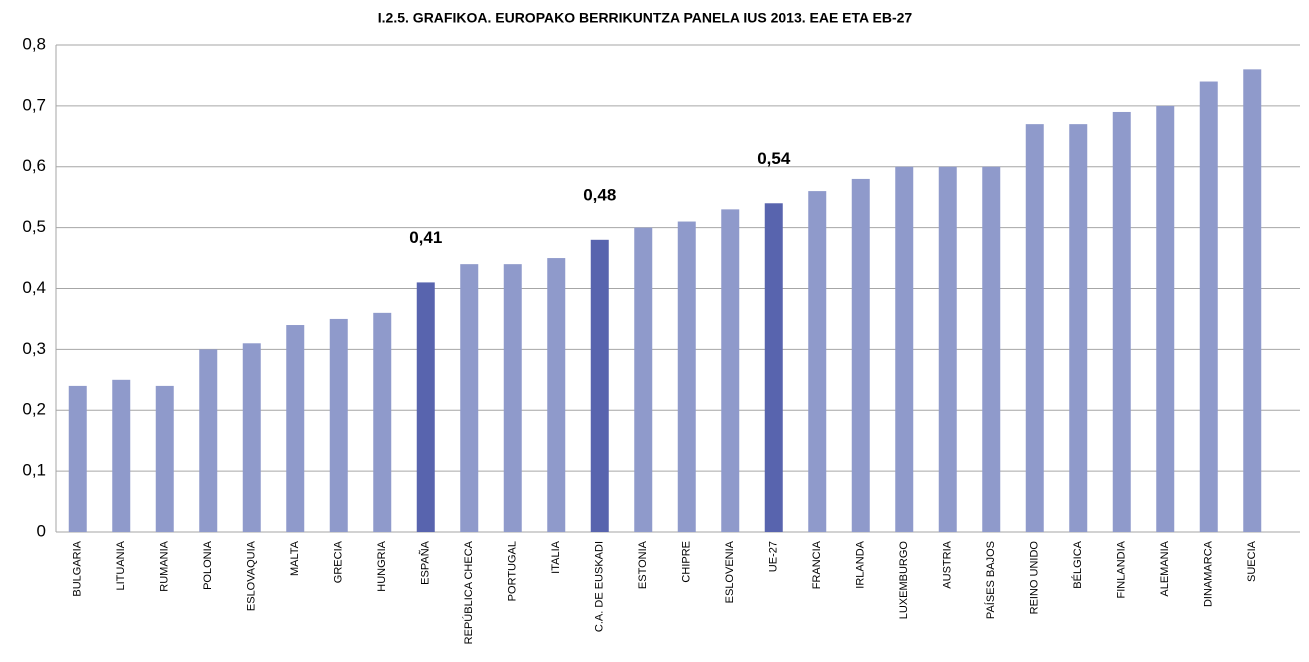 Image resolution: width=1309 pixels, height=662 pixels. What do you see at coordinates (34, 165) in the screenshot?
I see `y-tick-label: 0,6` at bounding box center [34, 165].